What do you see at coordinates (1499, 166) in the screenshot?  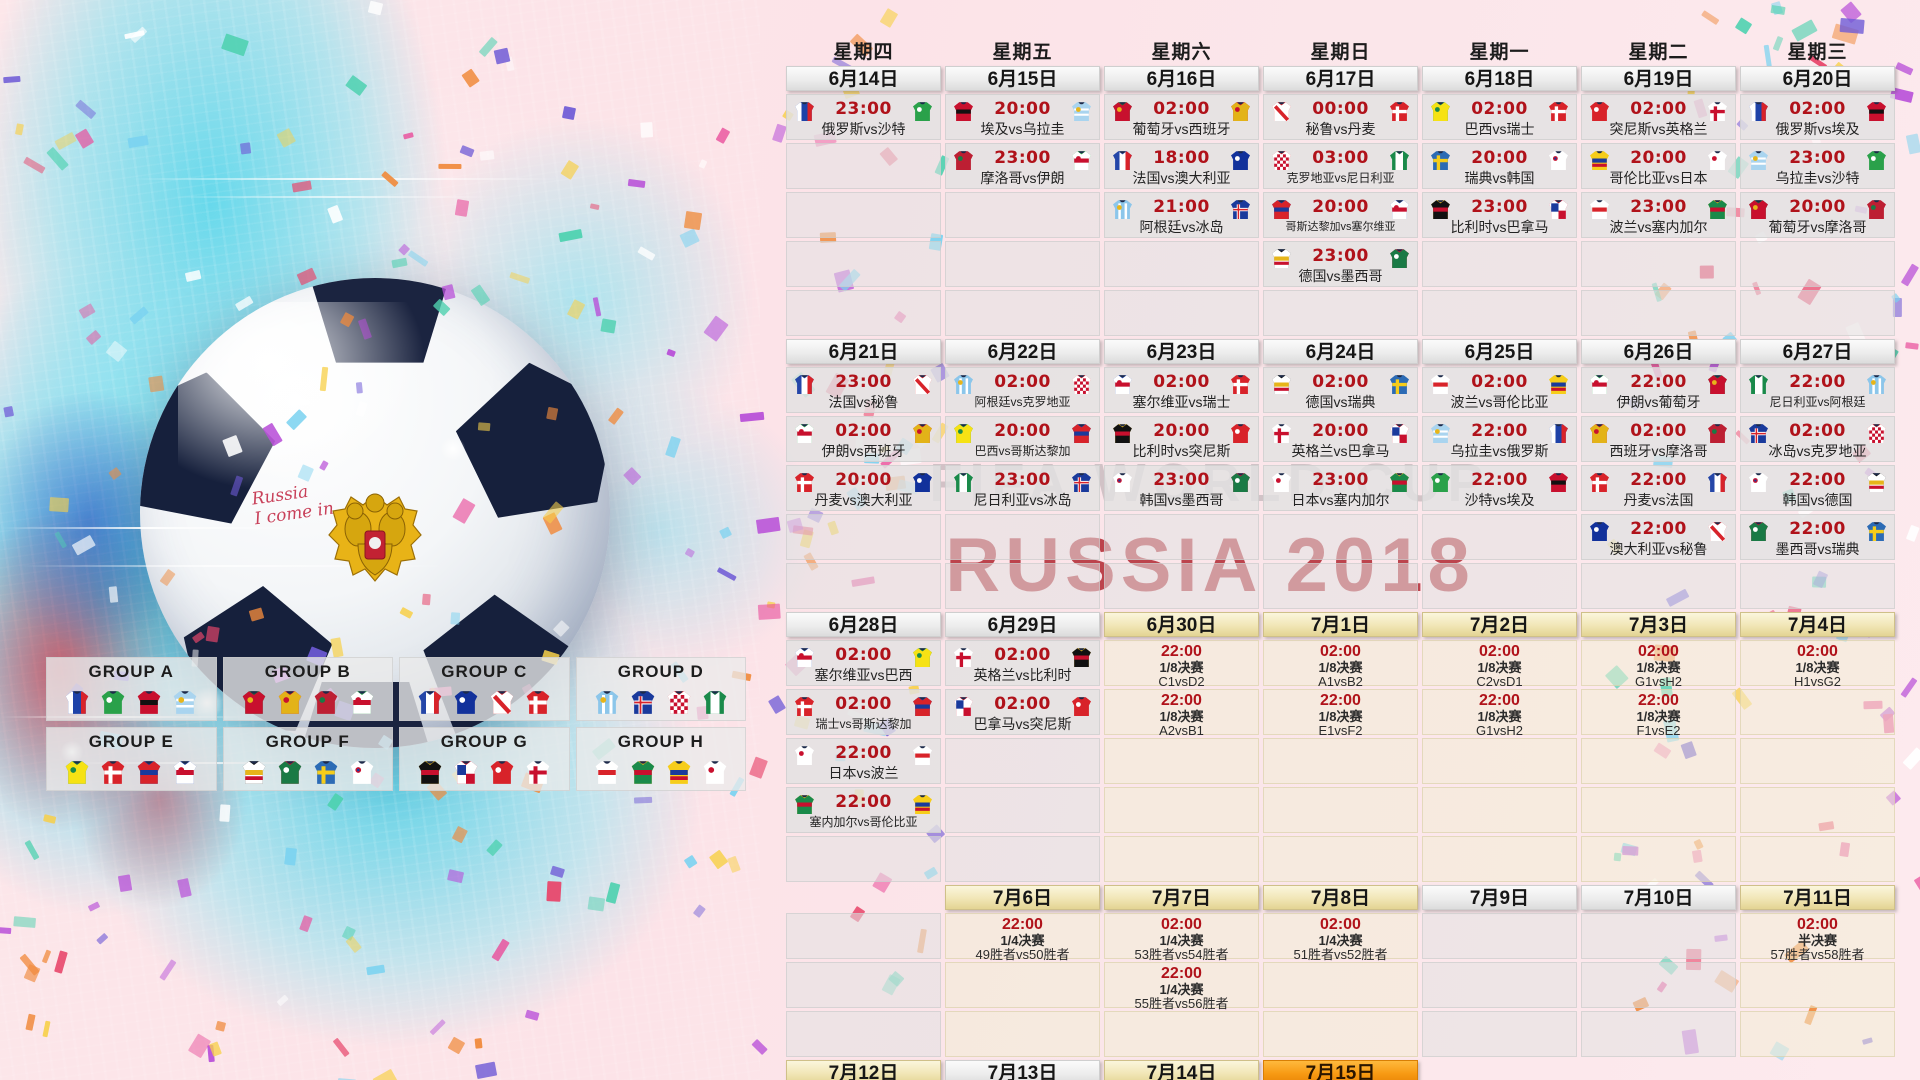 I see `match-cell: 20:00 瑞典vs韩国` at bounding box center [1499, 166].